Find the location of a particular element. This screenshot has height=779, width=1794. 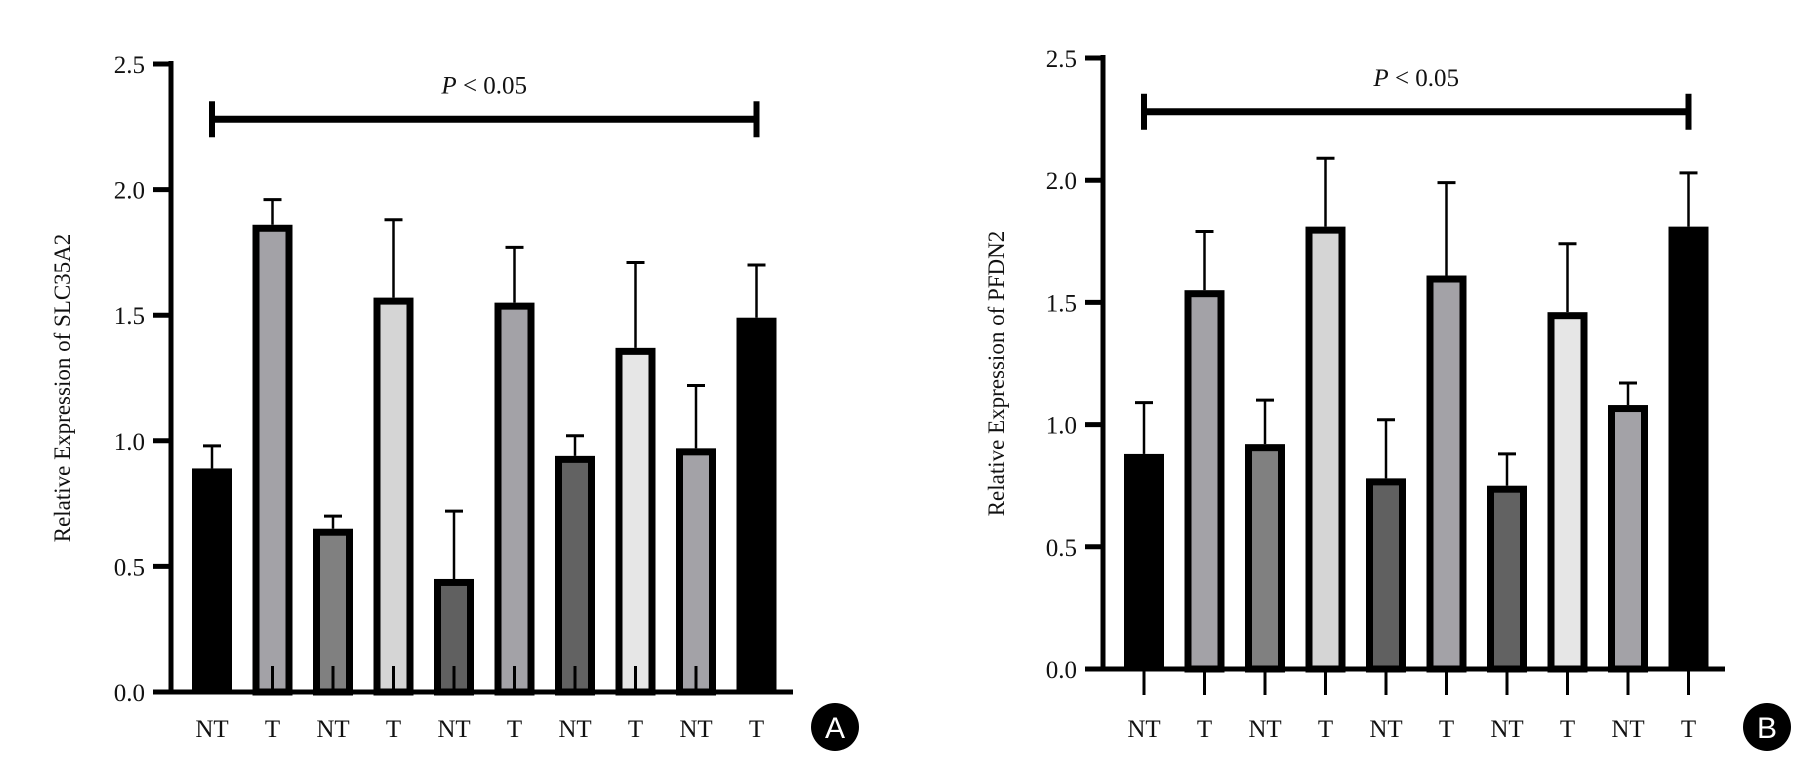

panel-label: B is located at coordinates (1767, 728).